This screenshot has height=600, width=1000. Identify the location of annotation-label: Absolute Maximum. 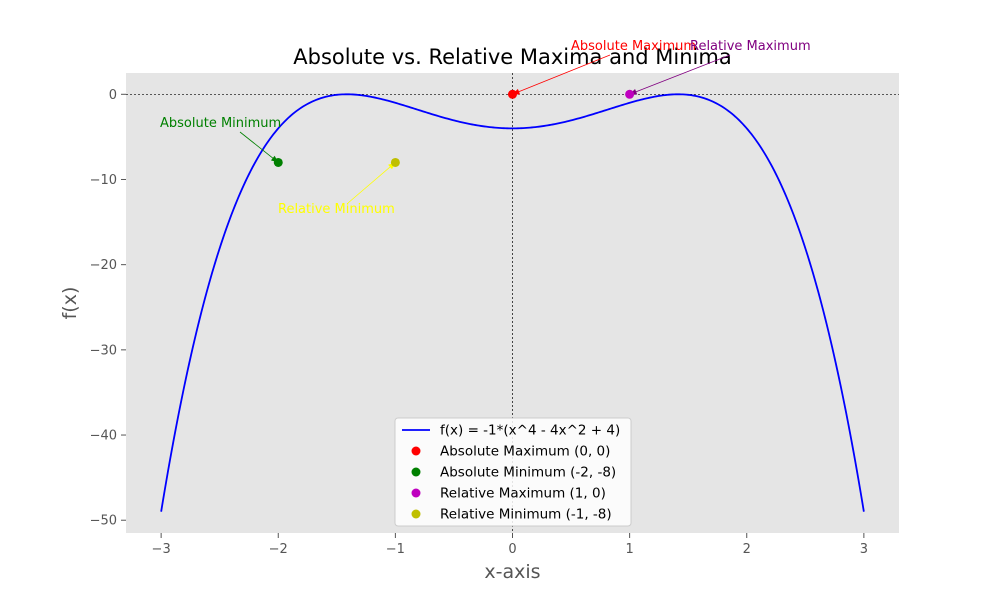
(633, 46).